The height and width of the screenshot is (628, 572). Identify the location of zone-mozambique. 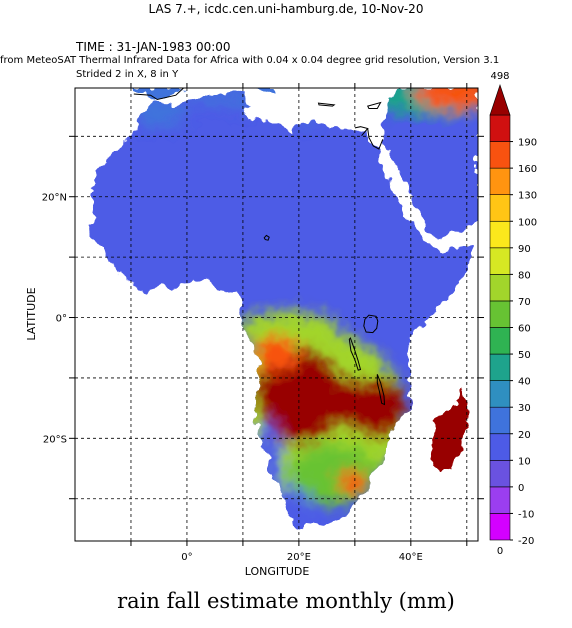
(377, 408).